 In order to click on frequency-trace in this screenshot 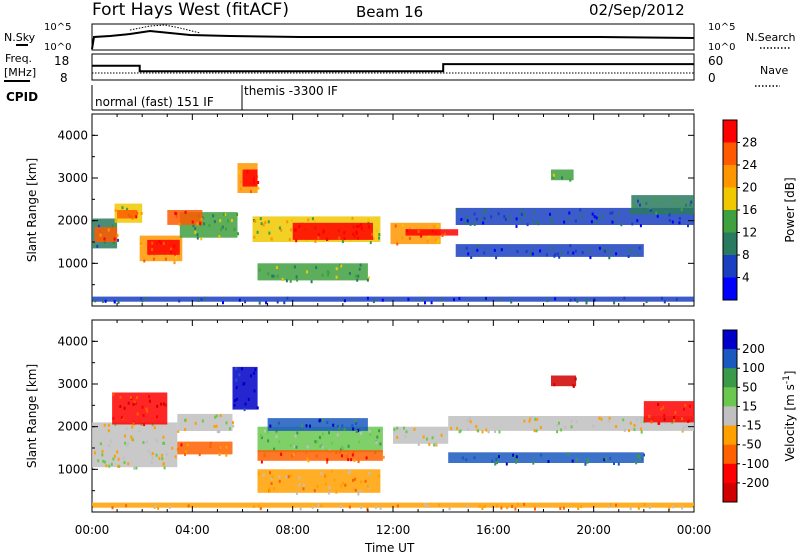, I will do `click(393, 68)`.